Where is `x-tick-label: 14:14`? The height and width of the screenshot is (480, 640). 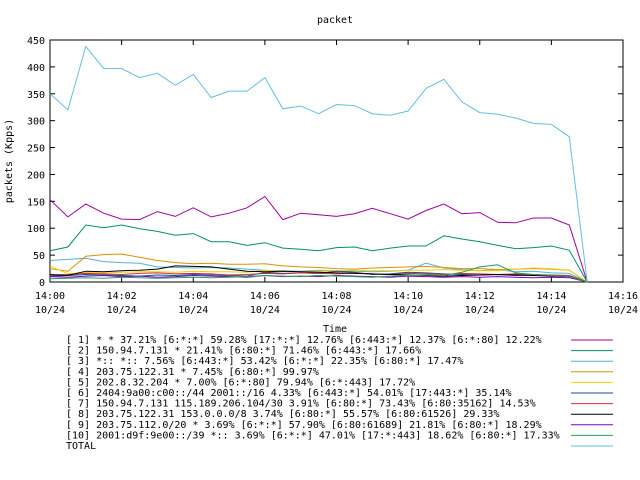 x-tick-label: 14:14 is located at coordinates (551, 296).